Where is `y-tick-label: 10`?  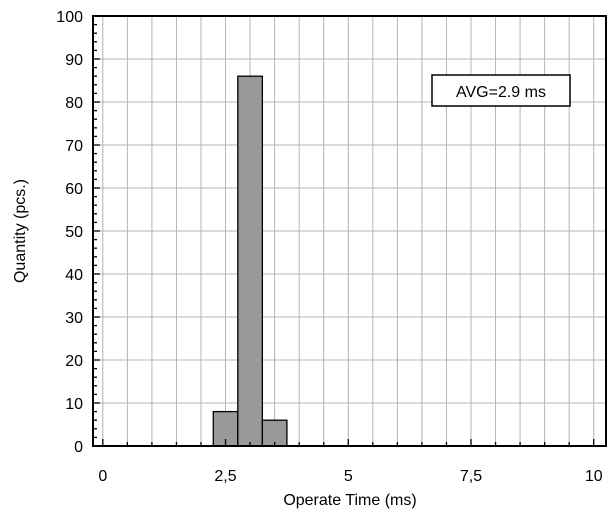 y-tick-label: 10 is located at coordinates (74, 404).